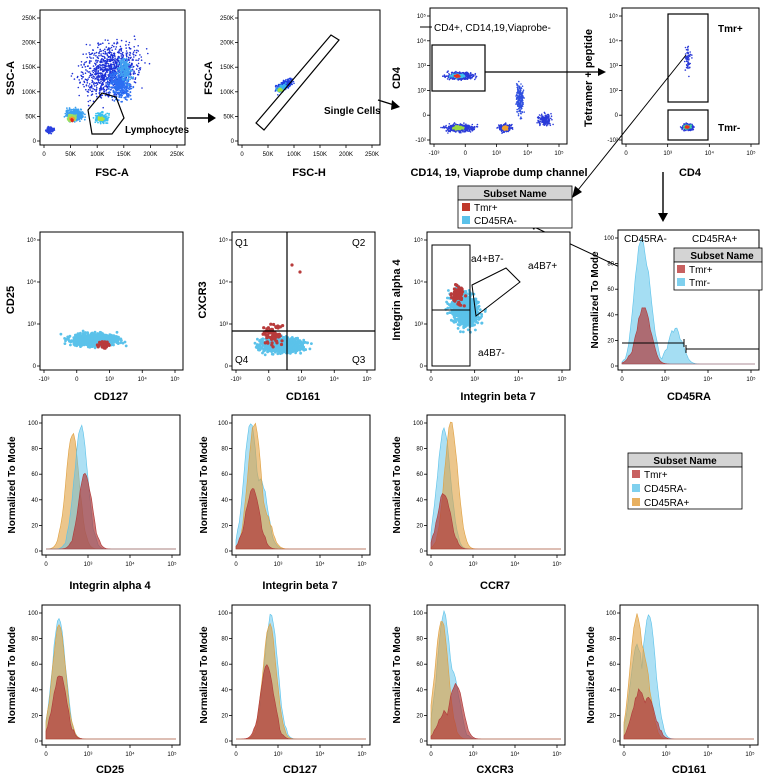 The height and width of the screenshot is (779, 765). What do you see at coordinates (30, 117) in the screenshot?
I see `y-tick-label: 50K` at bounding box center [30, 117].